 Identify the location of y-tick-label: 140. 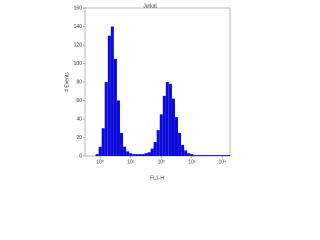
(78, 27).